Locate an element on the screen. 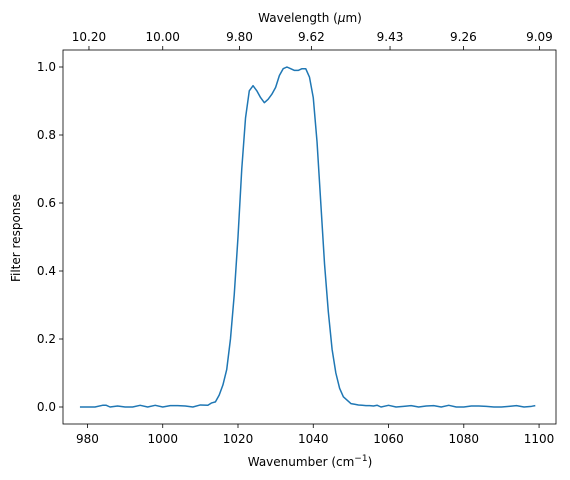 The image size is (570, 480). y-tick-label: 0.4 is located at coordinates (46, 271).